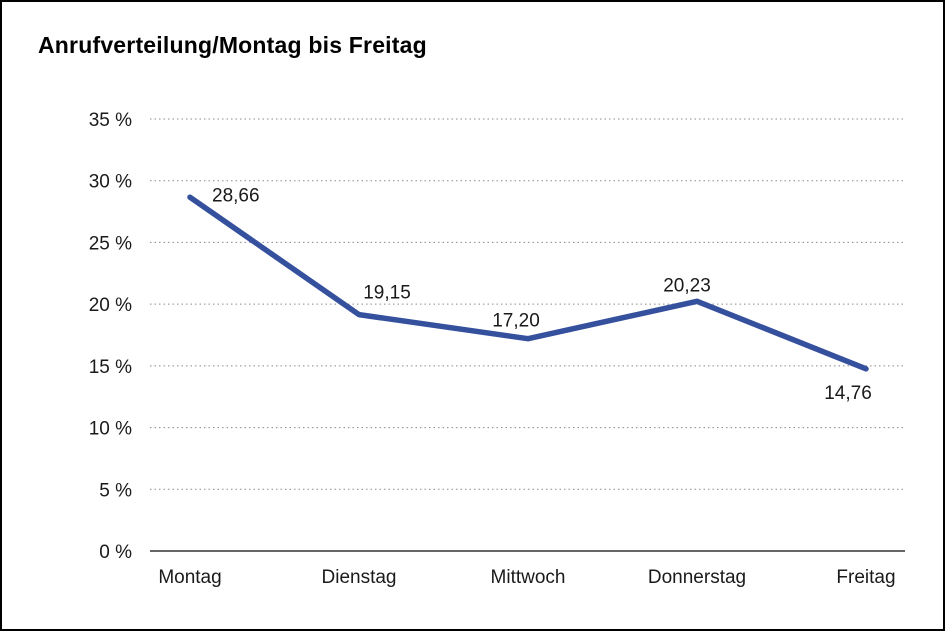 The height and width of the screenshot is (631, 945). I want to click on data-label: 17,20, so click(516, 321).